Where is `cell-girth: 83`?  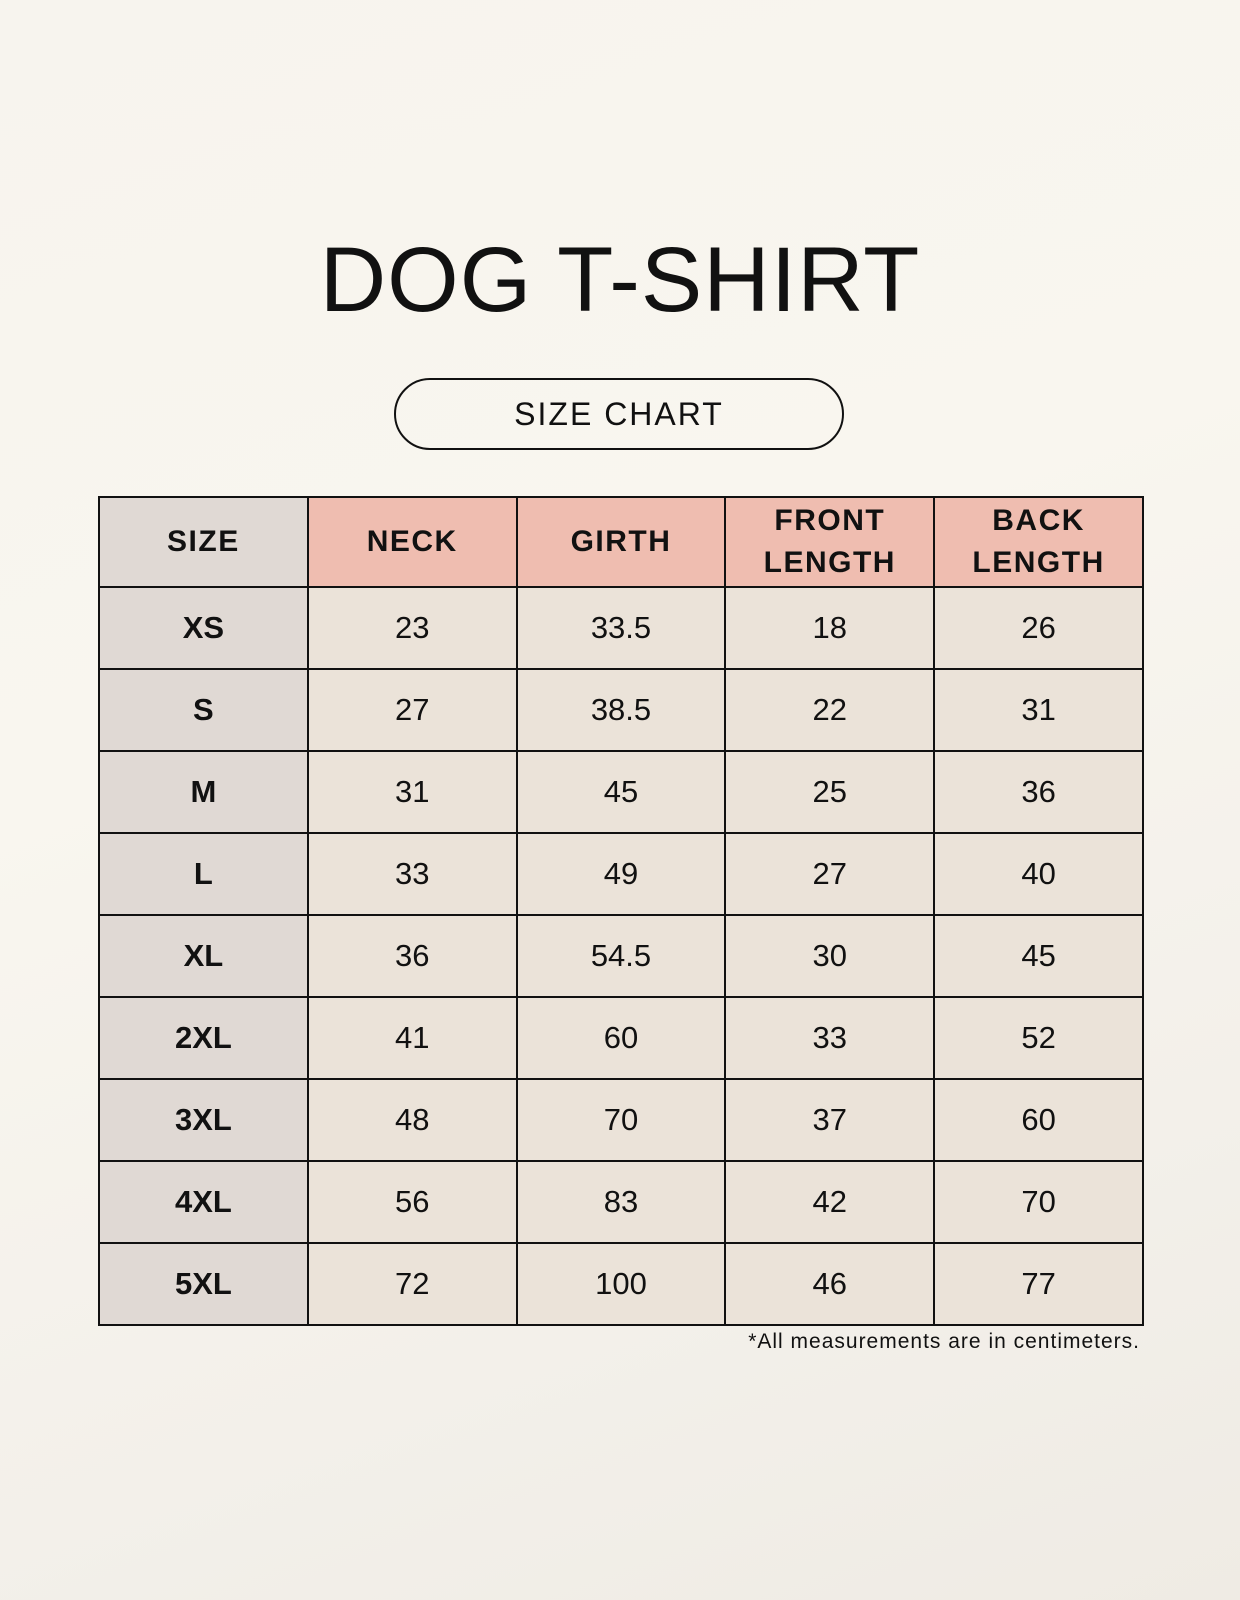 cell-girth: 83 is located at coordinates (621, 1202).